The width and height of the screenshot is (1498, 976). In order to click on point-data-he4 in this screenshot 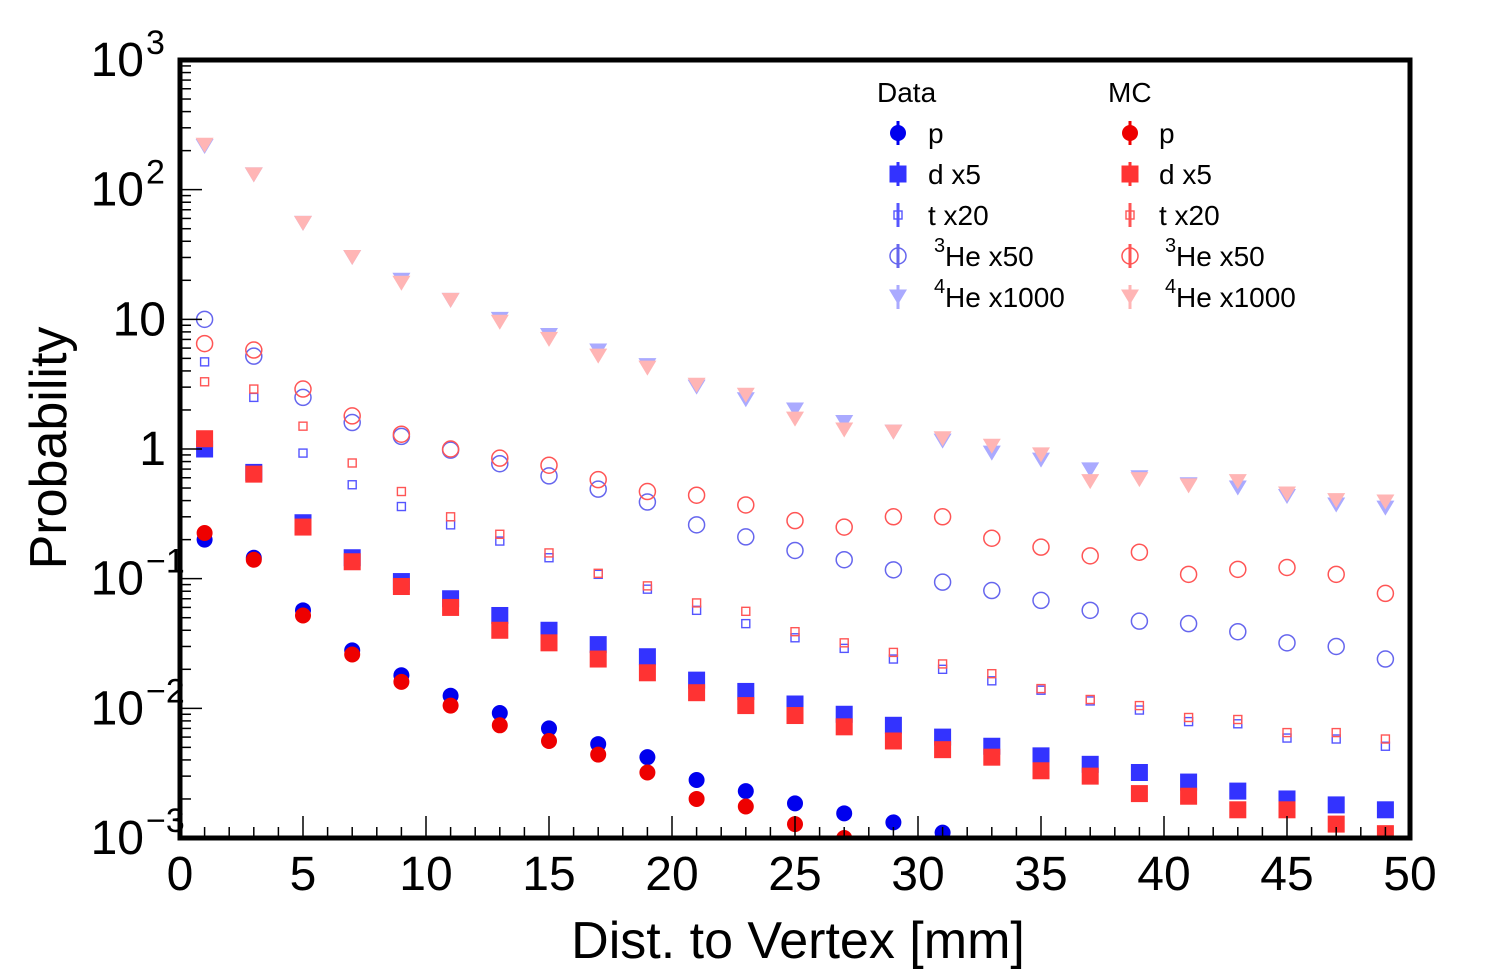, I will do `click(844, 423)`.